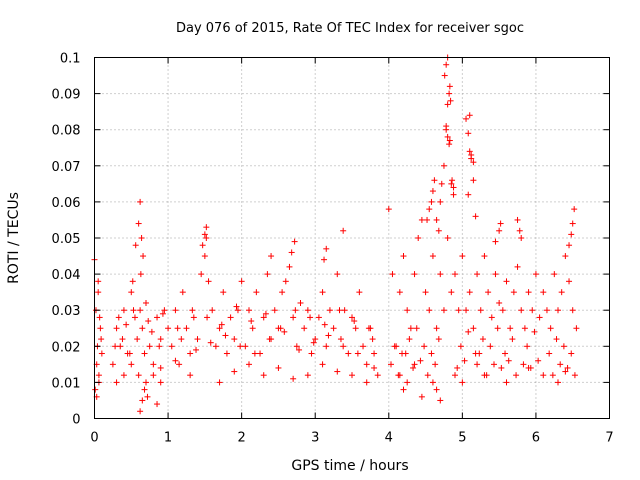 The image size is (640, 480). I want to click on x-tick-label: 1, so click(168, 438).